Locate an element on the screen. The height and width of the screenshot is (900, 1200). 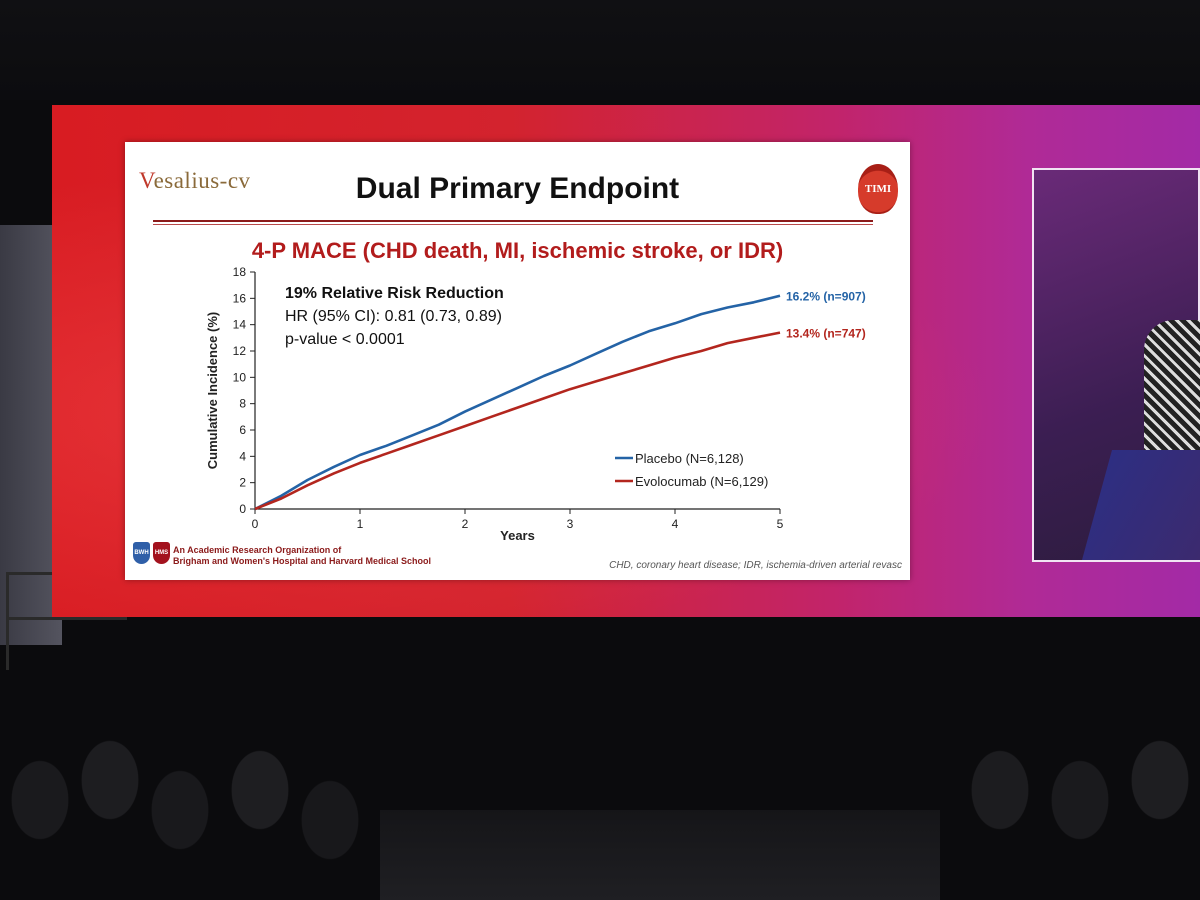
timi-logo: TIMI is located at coordinates (878, 189).